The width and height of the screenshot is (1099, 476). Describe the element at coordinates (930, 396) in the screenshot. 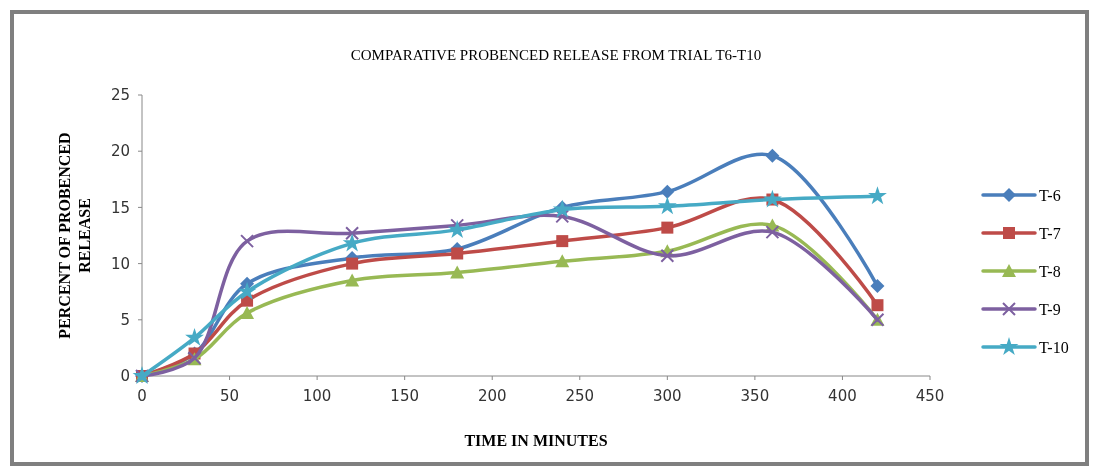

I see `x-tick-label: 450` at that location.